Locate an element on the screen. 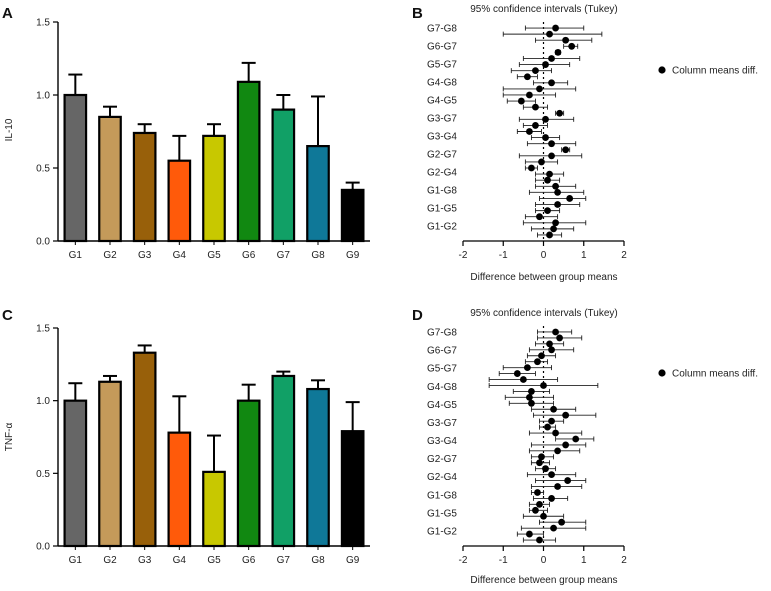  panel-b-x-tick-label: -1 is located at coordinates (503, 255).